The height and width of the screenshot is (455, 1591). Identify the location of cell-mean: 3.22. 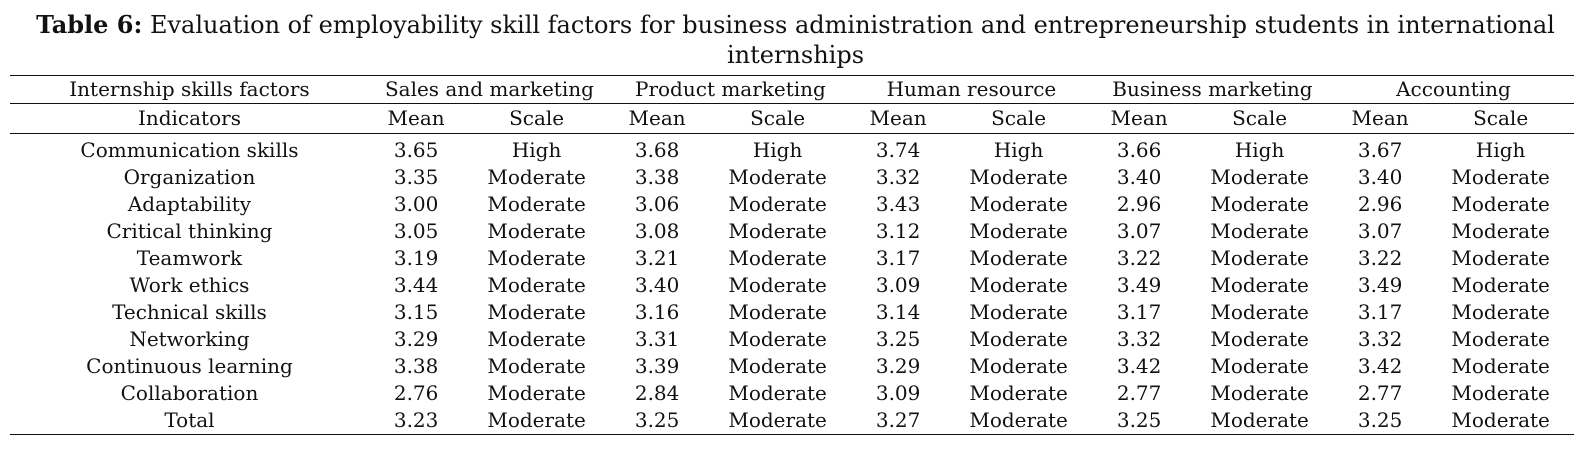
(1380, 258).